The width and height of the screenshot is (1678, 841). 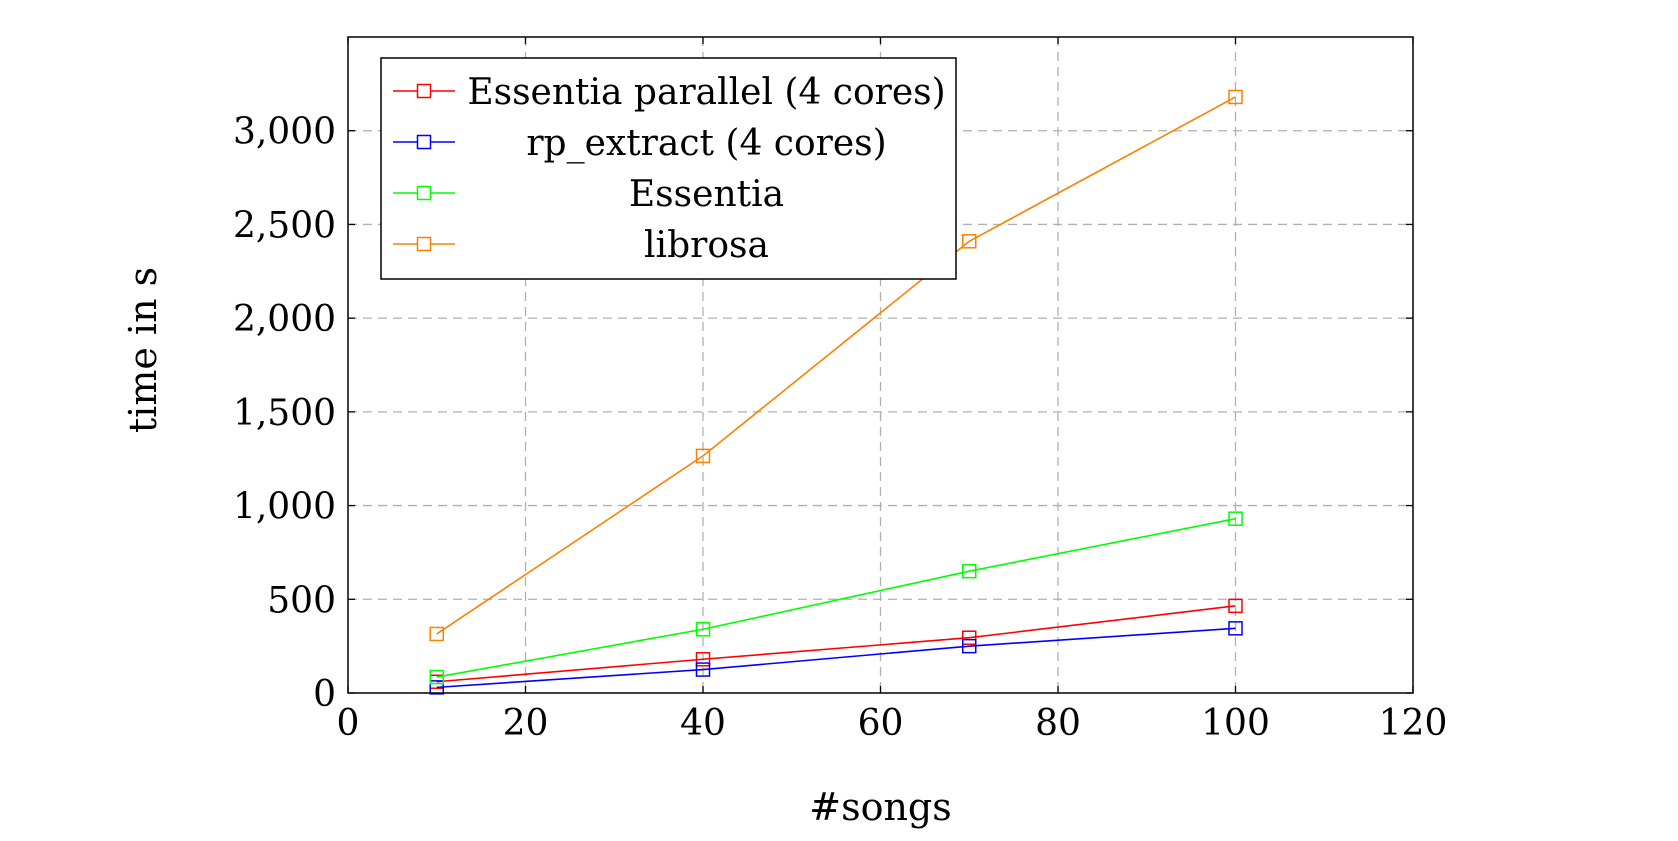 I want to click on legend-label: Essentia parallel (4 cores), so click(x=706, y=92).